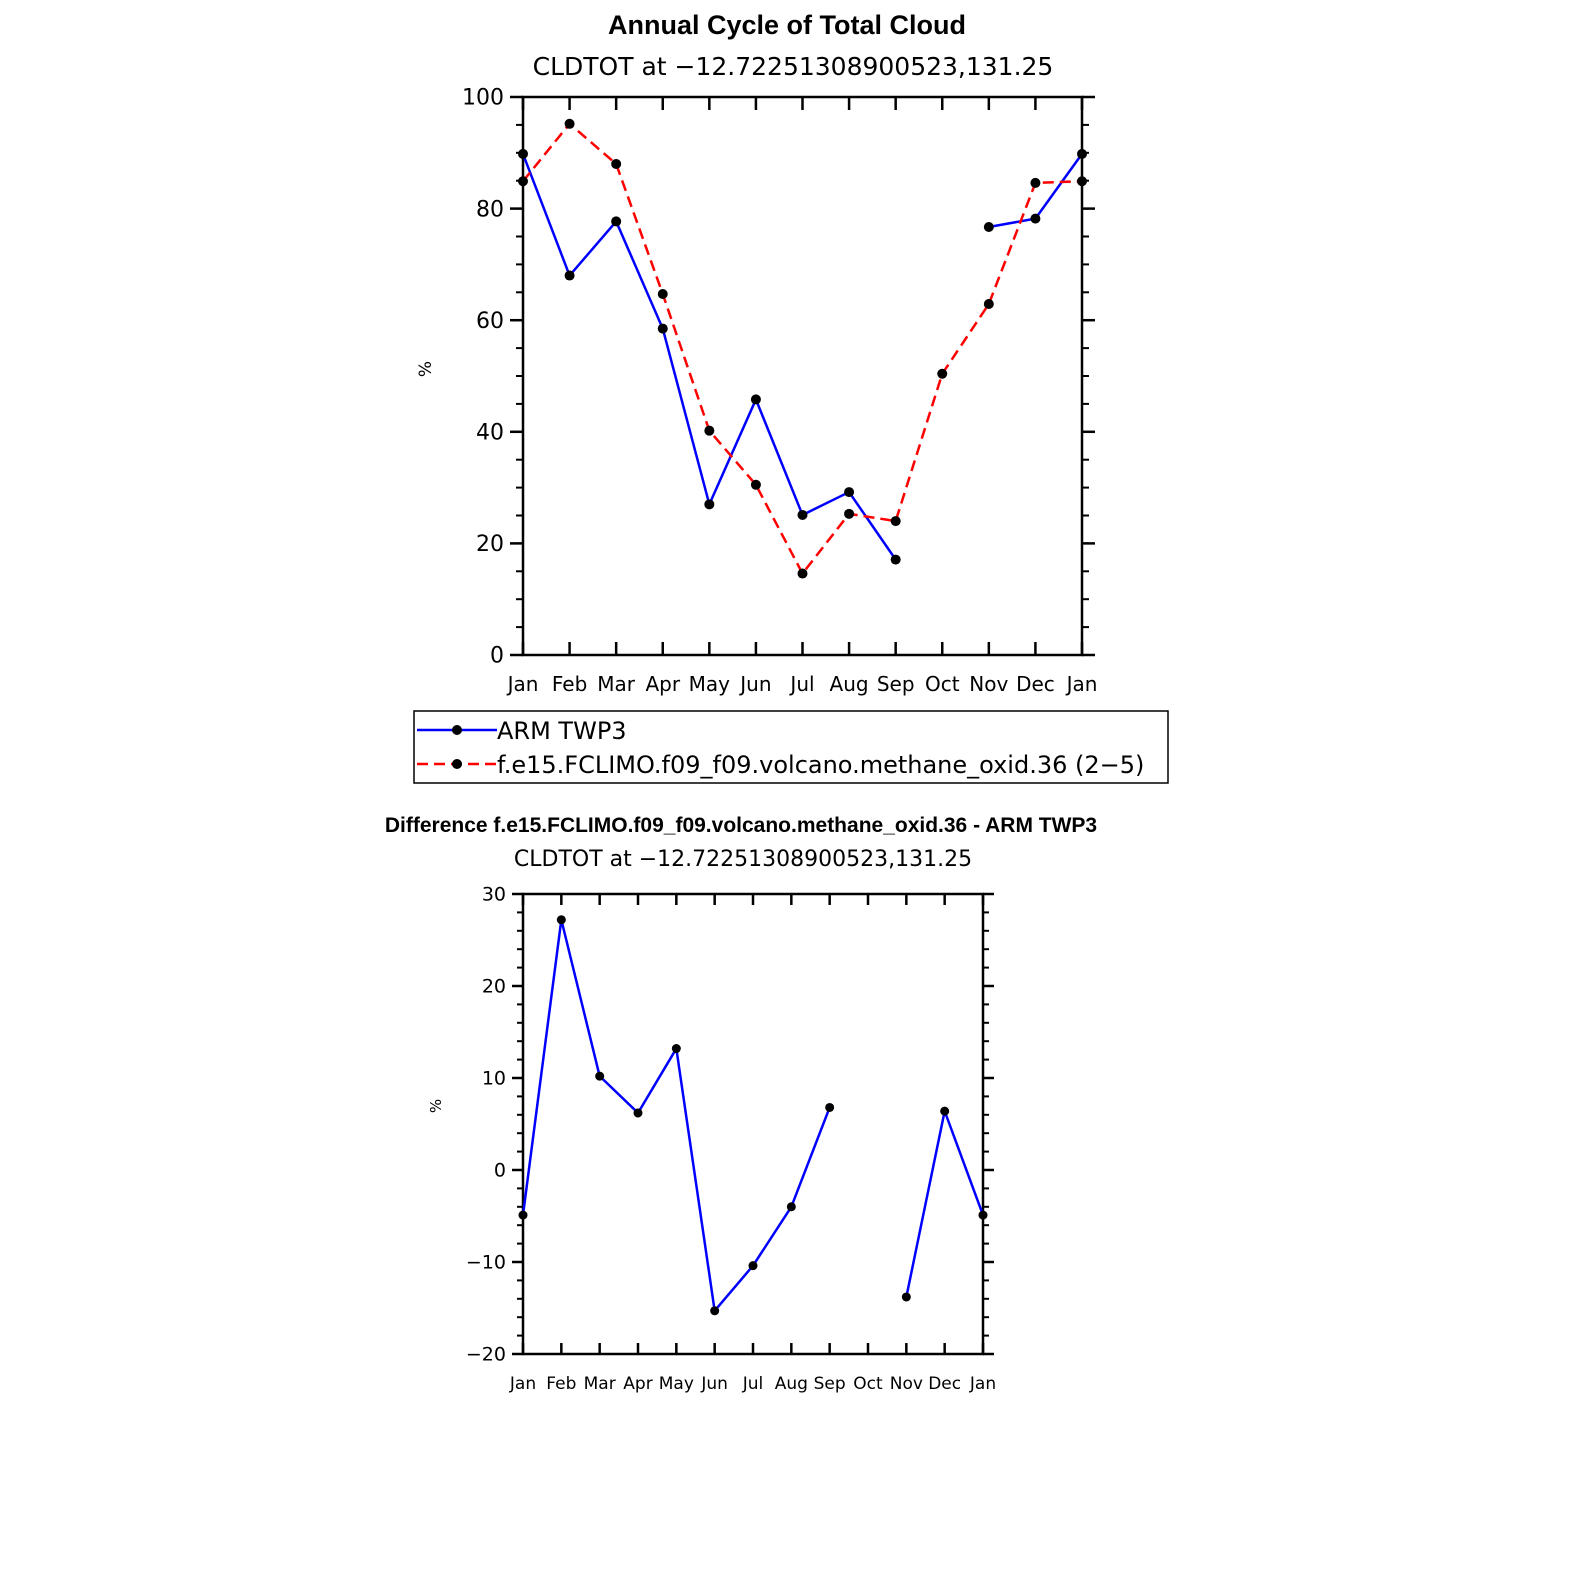  What do you see at coordinates (490, 321) in the screenshot?
I see `y-tick-label: 60` at bounding box center [490, 321].